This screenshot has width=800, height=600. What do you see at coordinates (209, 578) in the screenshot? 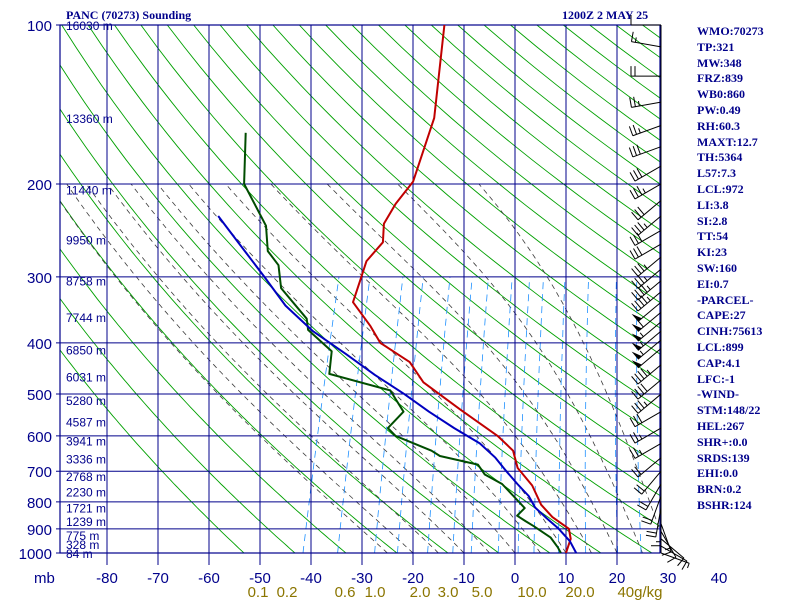
I see `temperature-tick-label: -60` at bounding box center [209, 578].